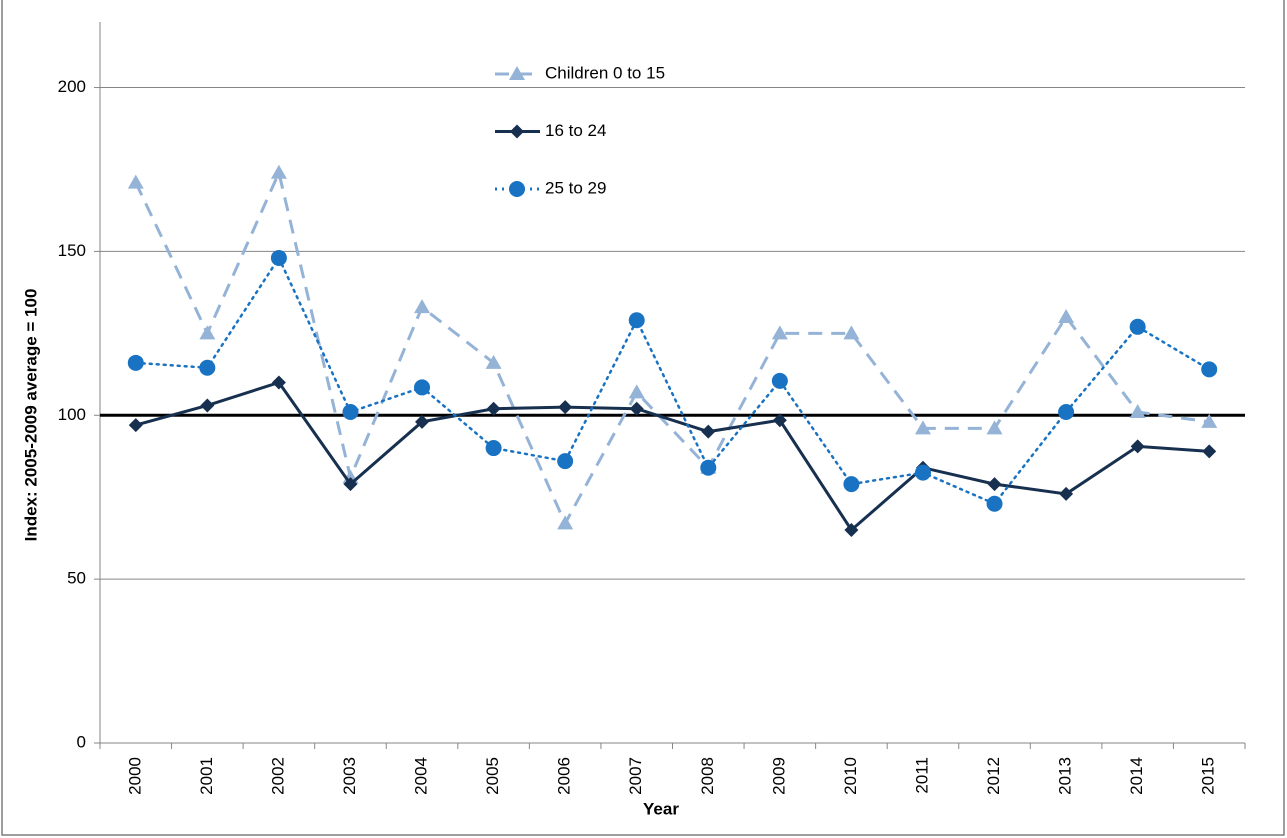 The height and width of the screenshot is (838, 1287). I want to click on x-tick-label: 2007, so click(635, 776).